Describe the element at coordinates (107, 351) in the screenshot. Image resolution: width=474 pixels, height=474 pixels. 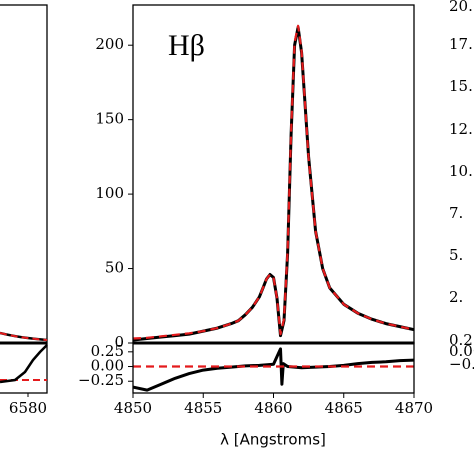
I see `y-tick-label: 0.25` at that location.